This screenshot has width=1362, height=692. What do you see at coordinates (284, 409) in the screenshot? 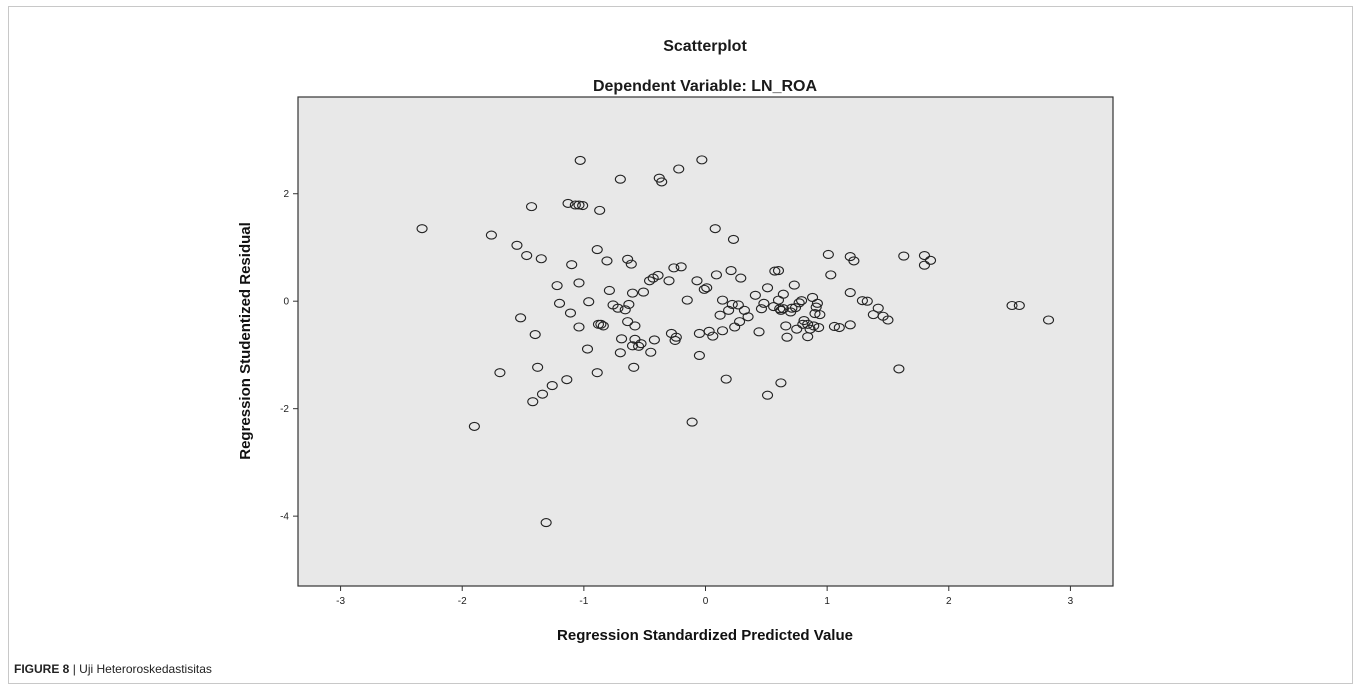
I see `y-tick-label: -2` at bounding box center [284, 409].